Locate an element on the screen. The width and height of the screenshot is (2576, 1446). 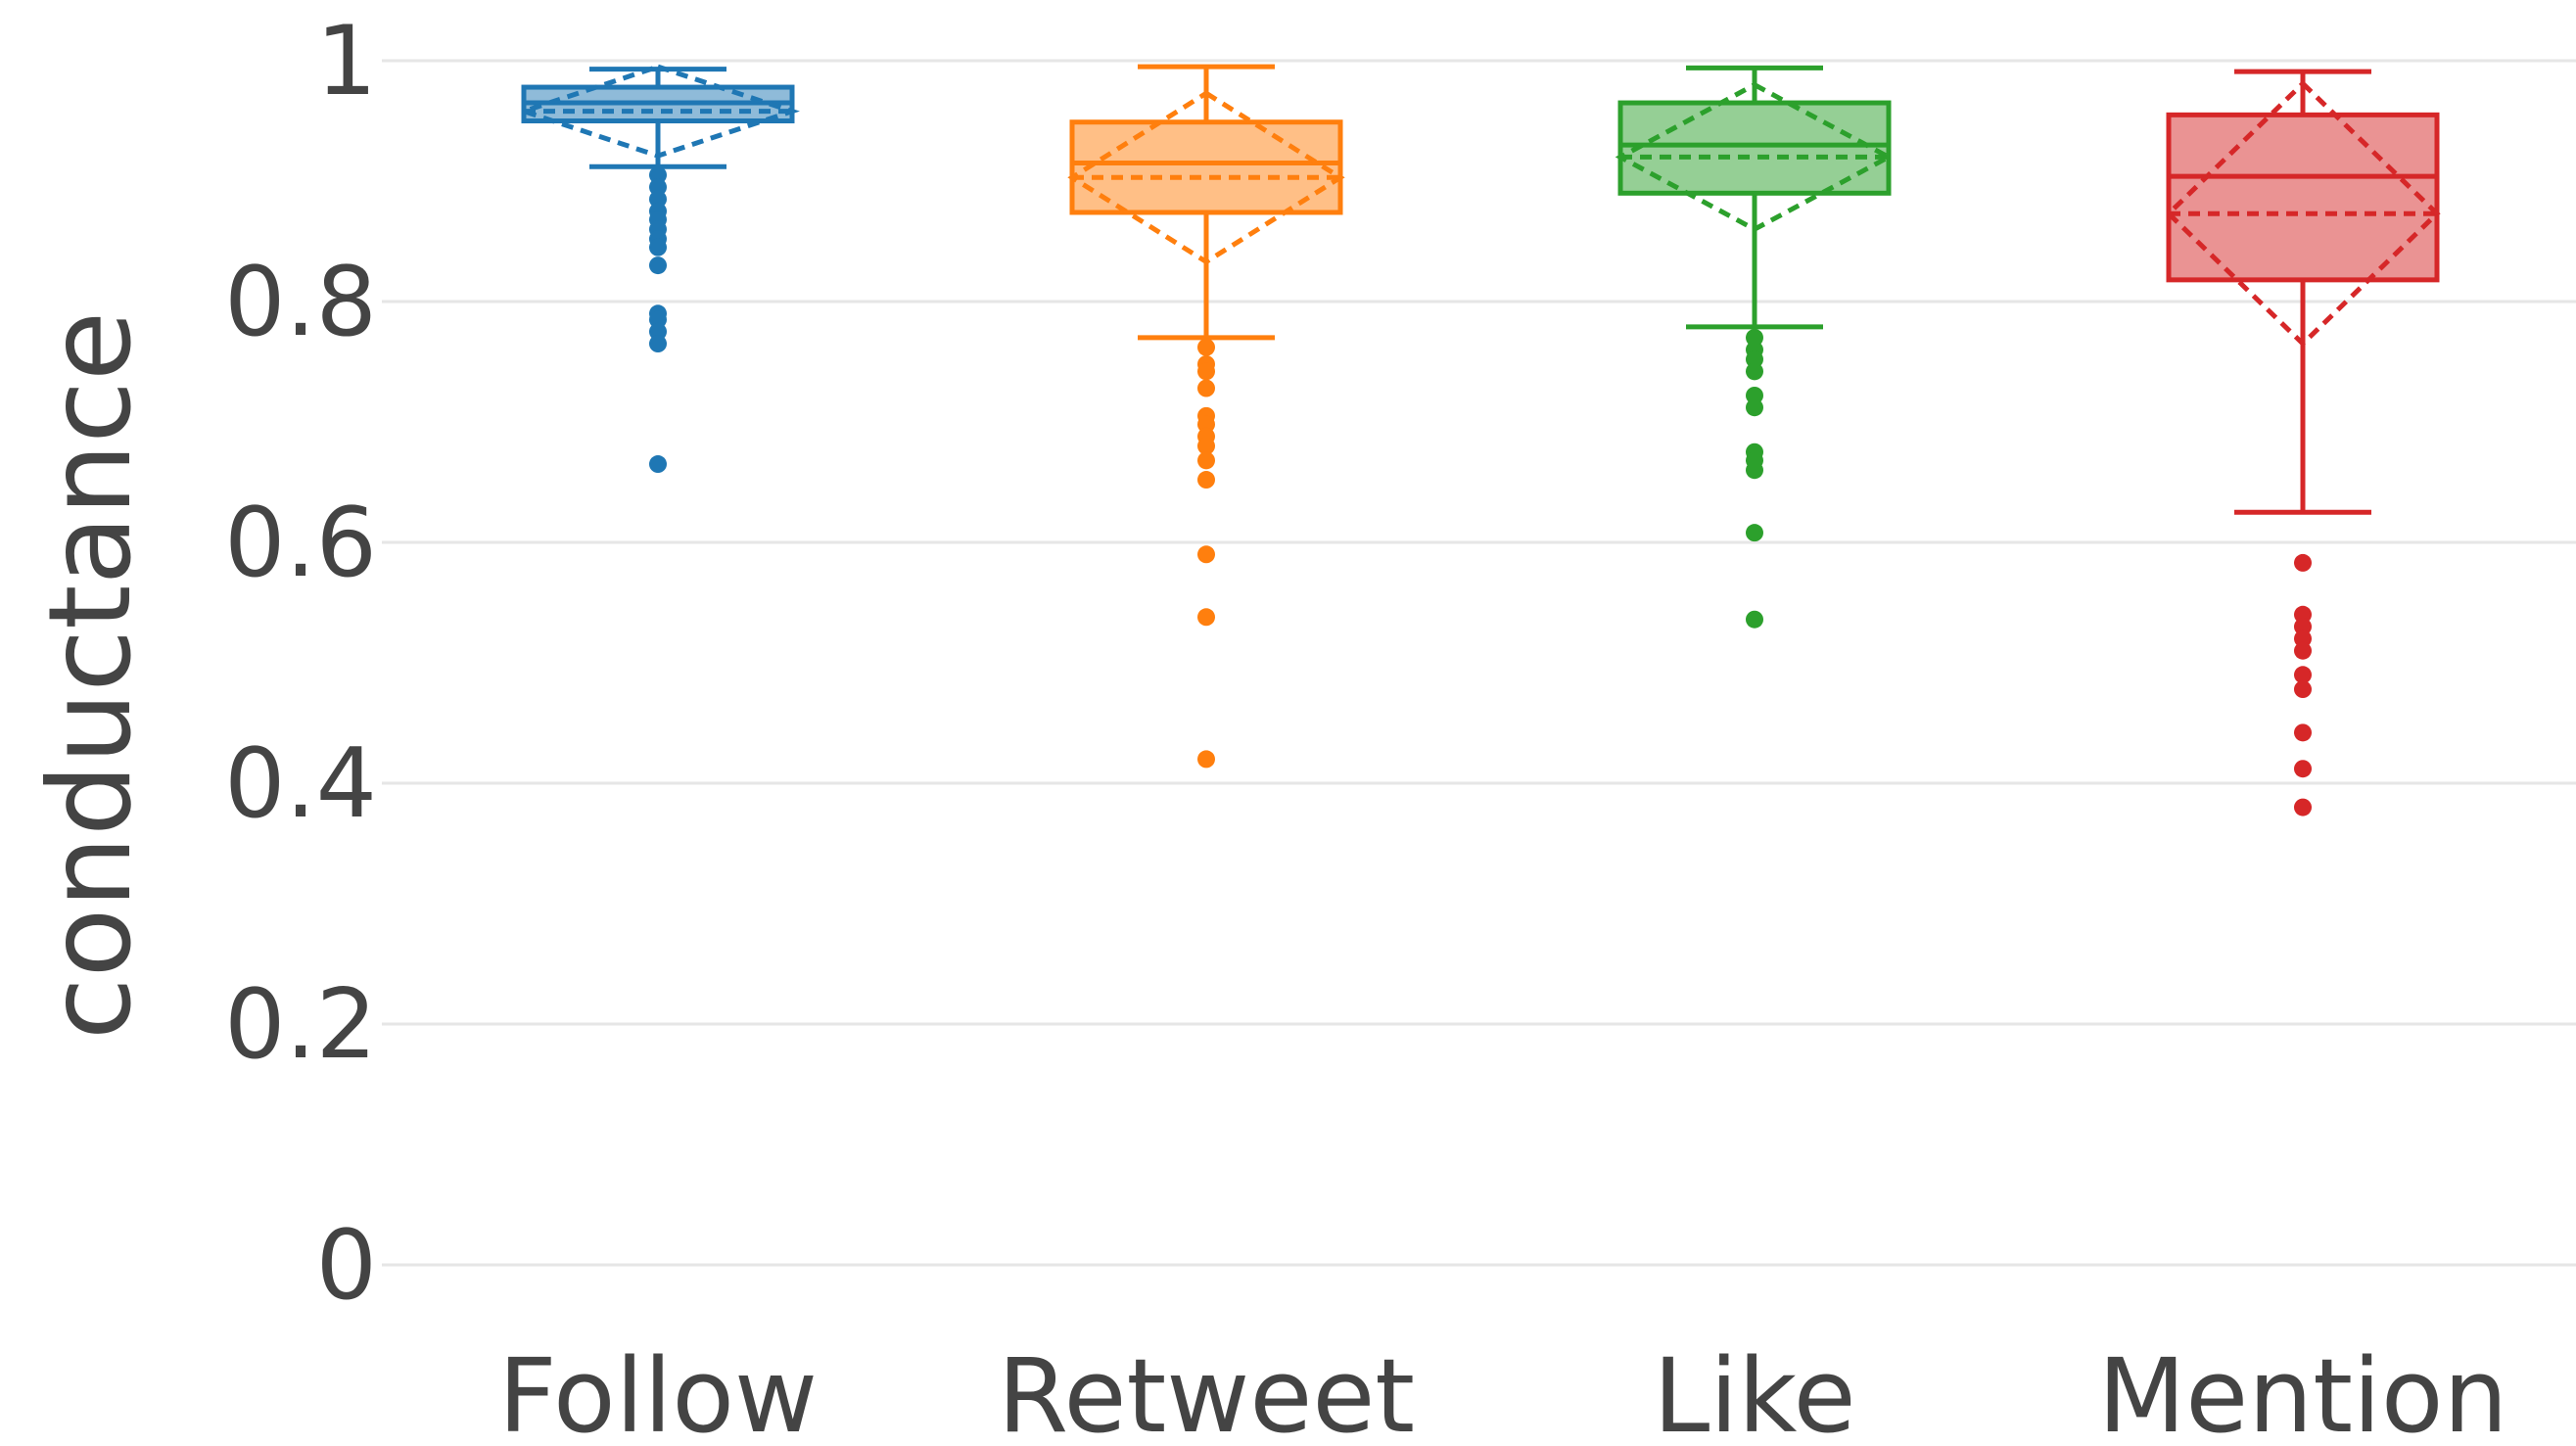
y-axis-tick-labels: 0 0.2 0.4 0.6 0.8 1 is located at coordinates (300, 664).